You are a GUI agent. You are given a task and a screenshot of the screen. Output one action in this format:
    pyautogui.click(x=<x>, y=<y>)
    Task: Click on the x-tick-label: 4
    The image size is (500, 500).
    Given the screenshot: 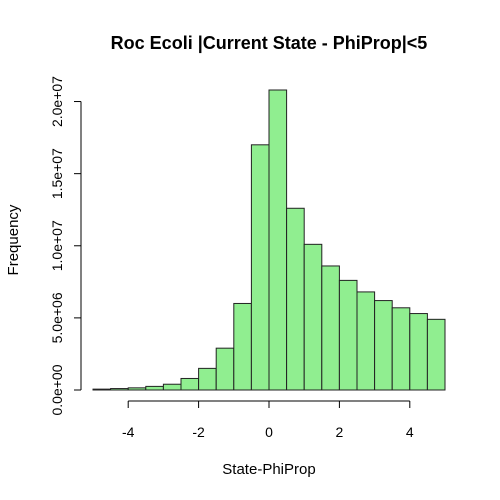 What is the action you would take?
    pyautogui.click(x=410, y=432)
    